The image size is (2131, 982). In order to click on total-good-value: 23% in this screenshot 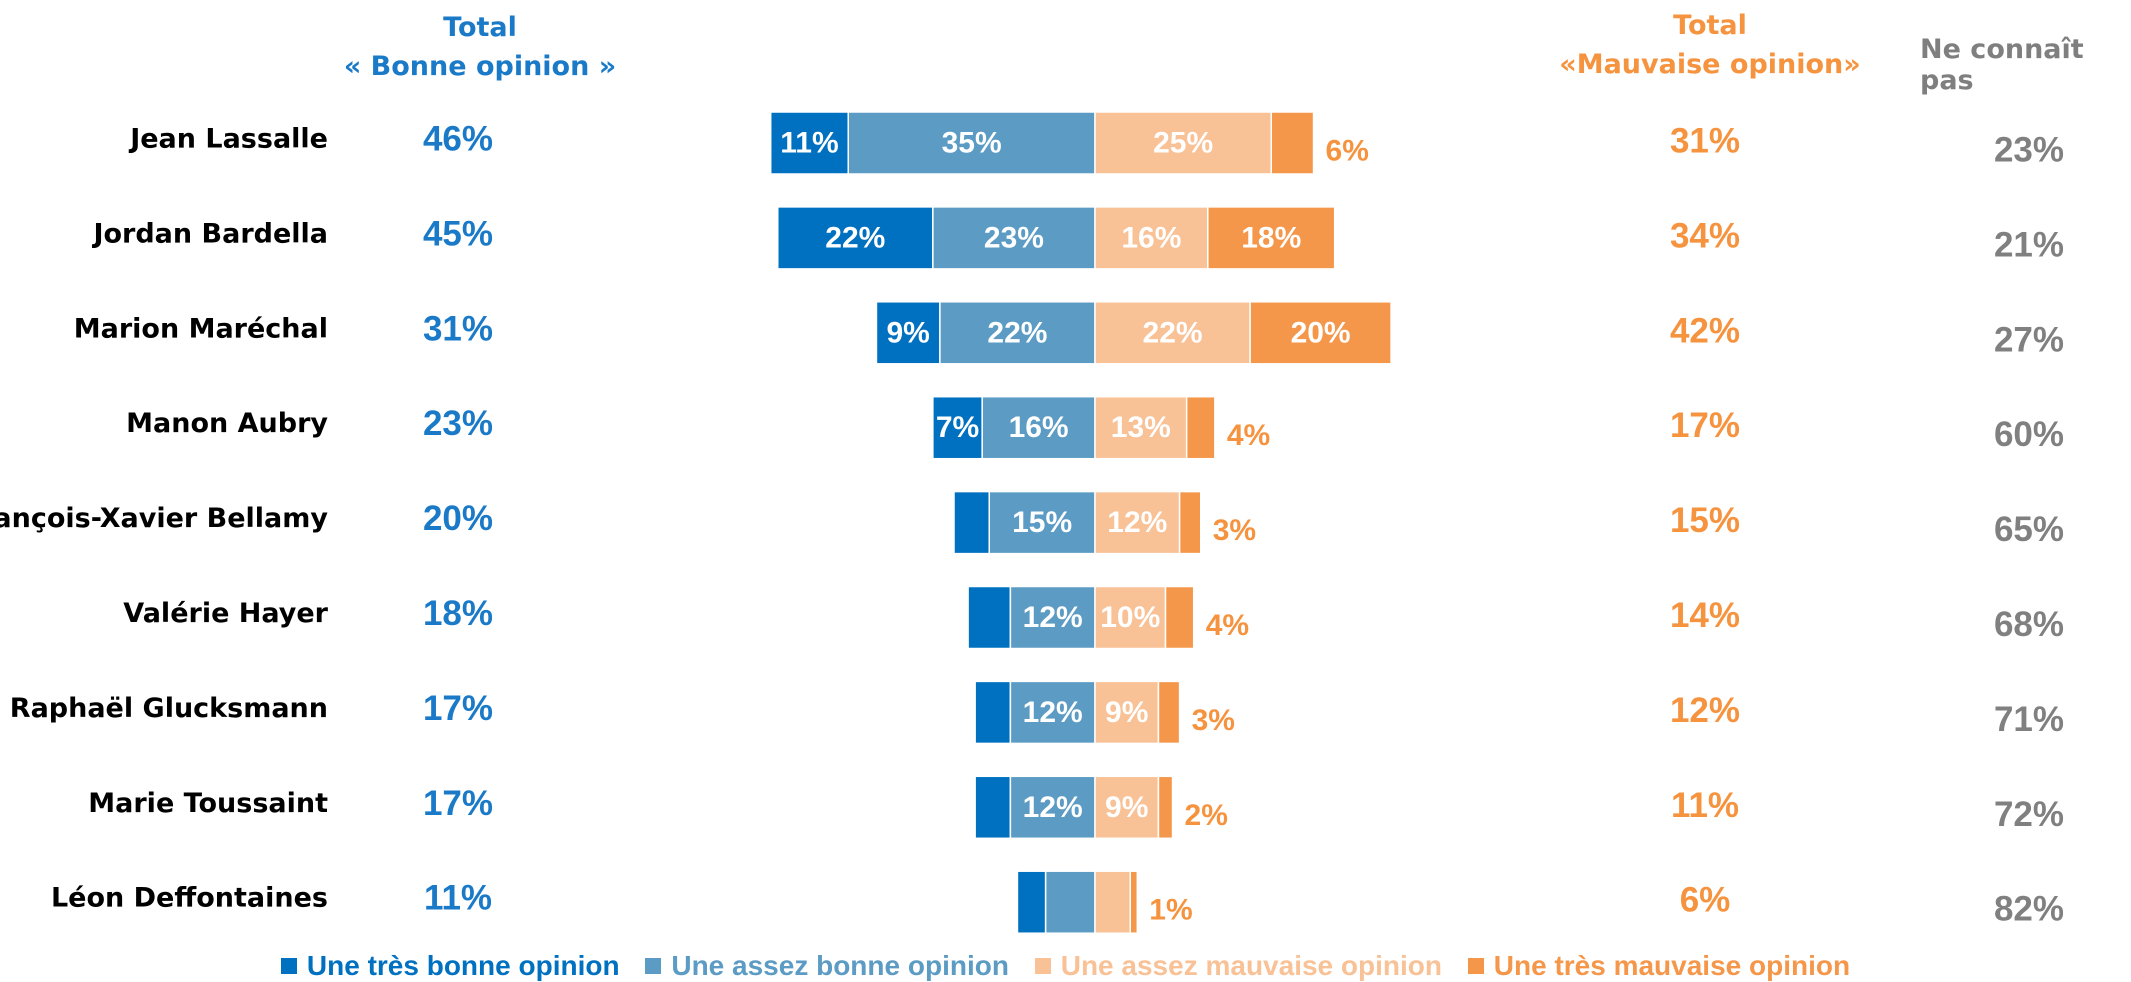, I will do `click(458, 423)`.